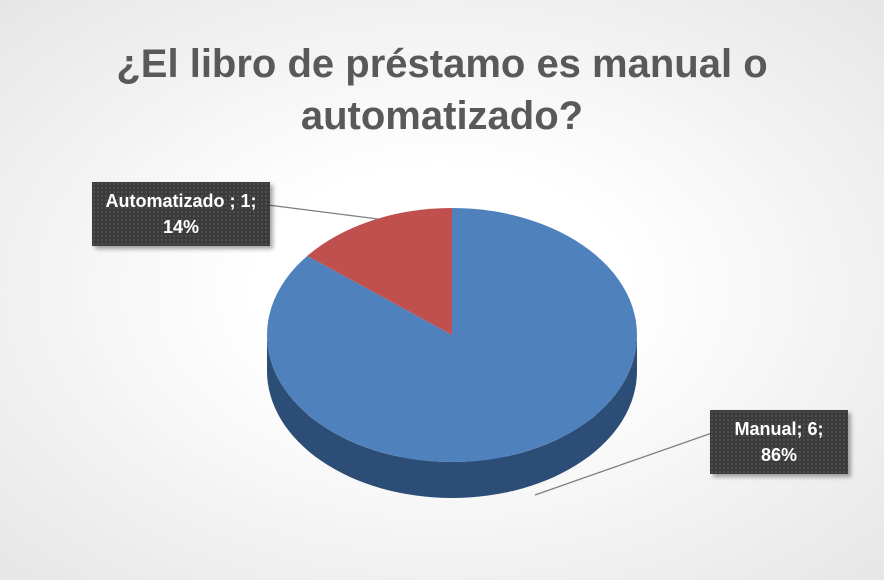 The width and height of the screenshot is (884, 580). What do you see at coordinates (452, 416) in the screenshot?
I see `pie-side` at bounding box center [452, 416].